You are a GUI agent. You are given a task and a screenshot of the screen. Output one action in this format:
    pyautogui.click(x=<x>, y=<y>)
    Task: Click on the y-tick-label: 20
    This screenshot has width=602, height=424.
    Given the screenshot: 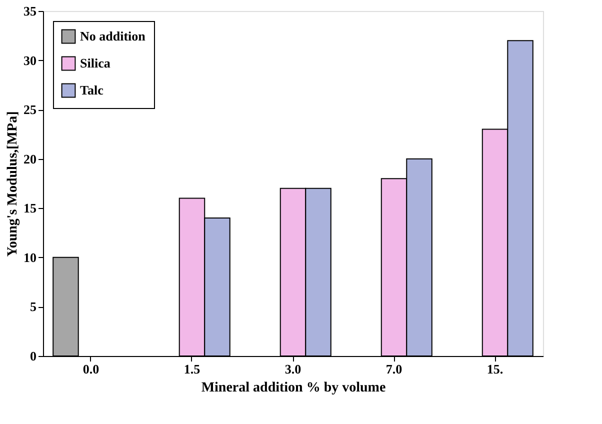 What is the action you would take?
    pyautogui.click(x=30, y=158)
    